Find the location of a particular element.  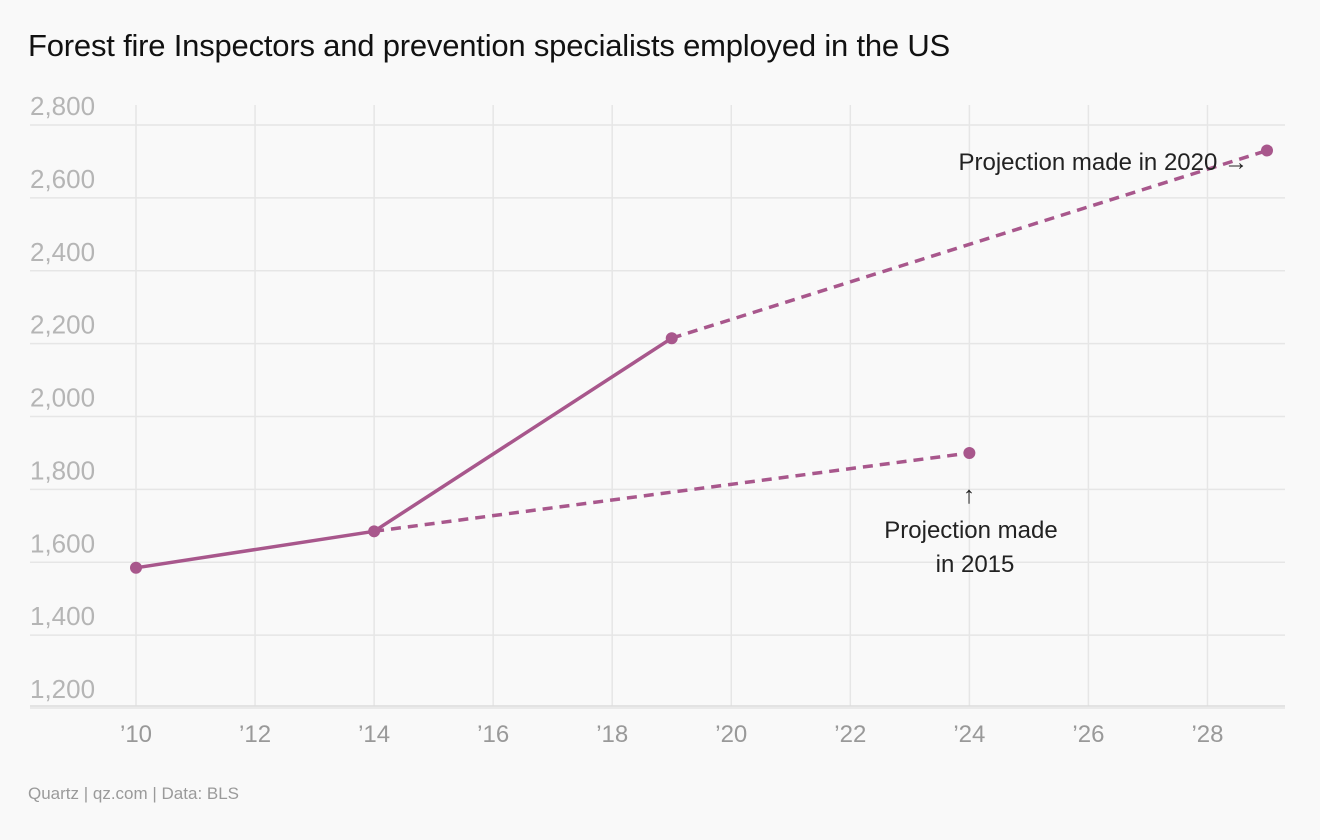

xtick-label-2020: ’20 is located at coordinates (731, 734).